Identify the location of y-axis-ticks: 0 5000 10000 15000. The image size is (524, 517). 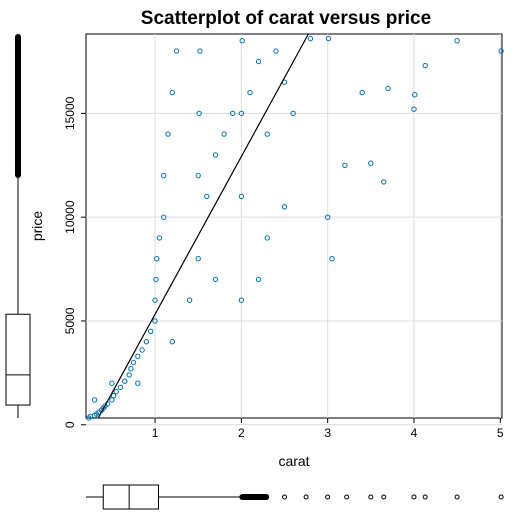
(74, 262).